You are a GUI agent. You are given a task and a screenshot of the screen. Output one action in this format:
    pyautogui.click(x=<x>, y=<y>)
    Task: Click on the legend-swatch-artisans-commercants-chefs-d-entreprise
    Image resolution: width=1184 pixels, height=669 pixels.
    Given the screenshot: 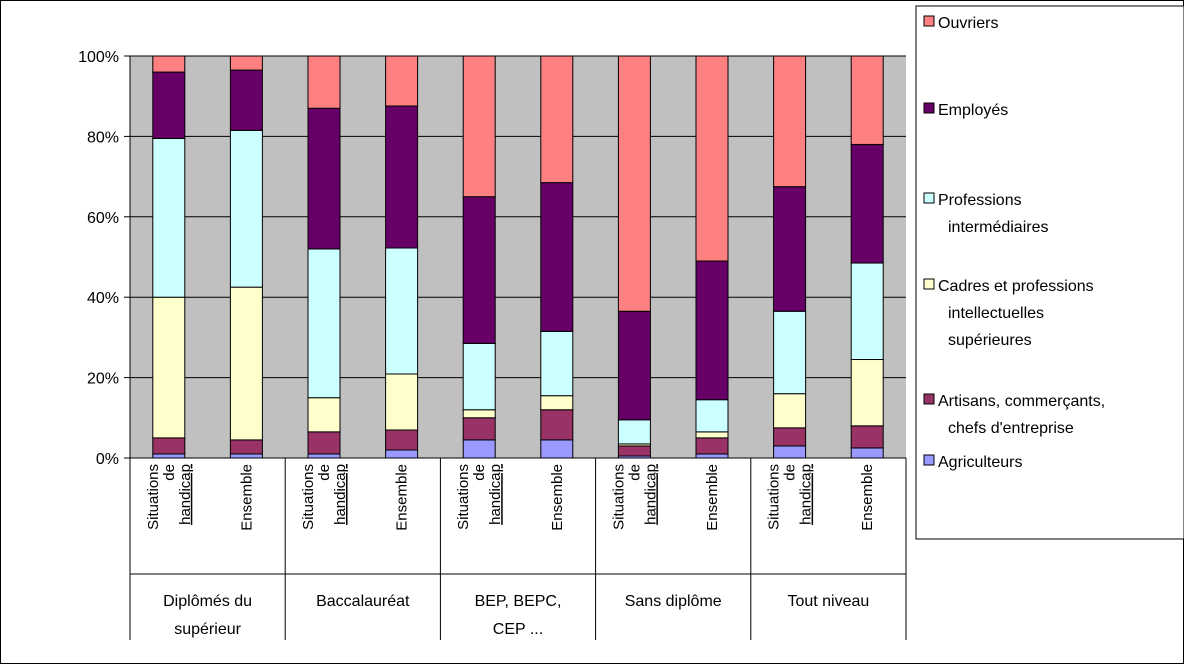 What is the action you would take?
    pyautogui.click(x=929, y=399)
    